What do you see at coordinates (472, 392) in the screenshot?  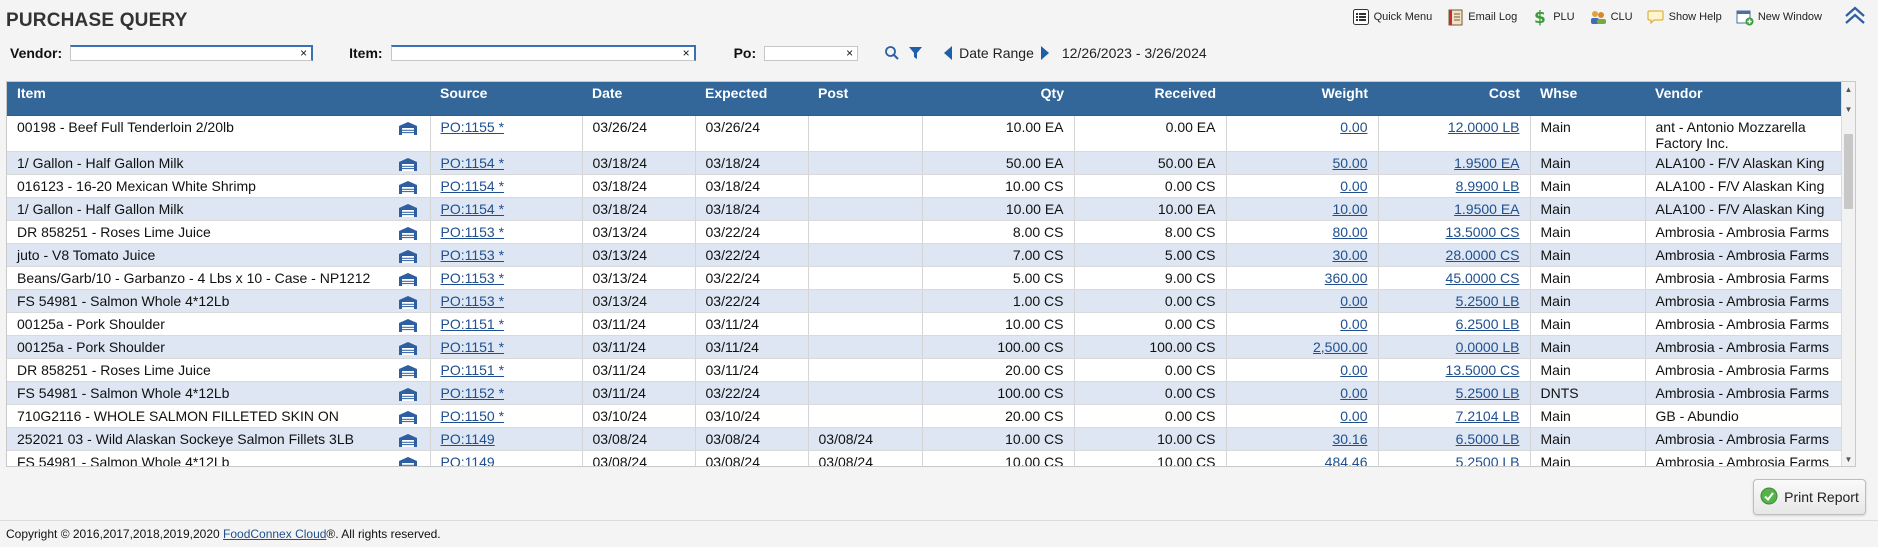 I see `cell-source-link: PO:1152 *` at bounding box center [472, 392].